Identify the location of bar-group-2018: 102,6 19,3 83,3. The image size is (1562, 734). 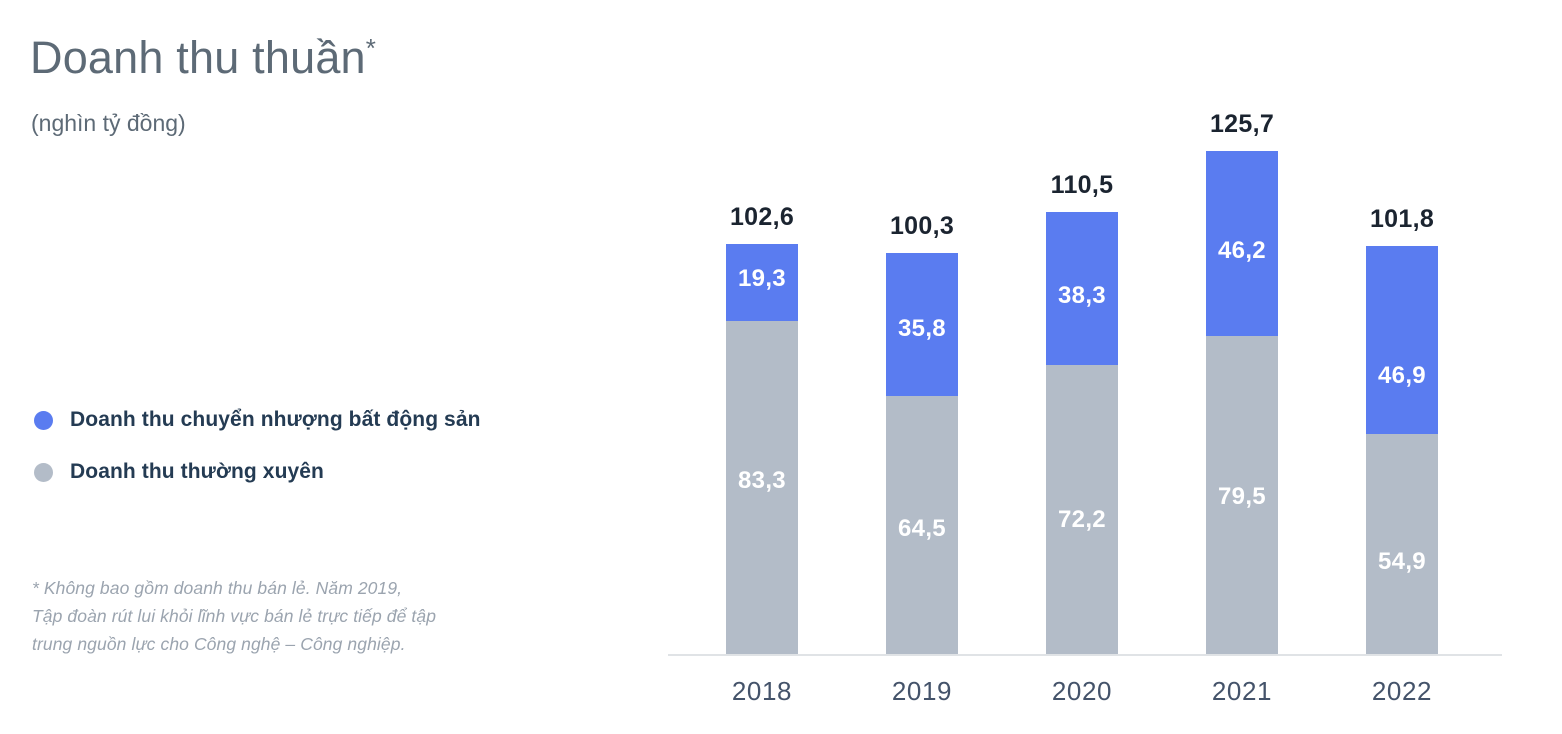
(762, 428).